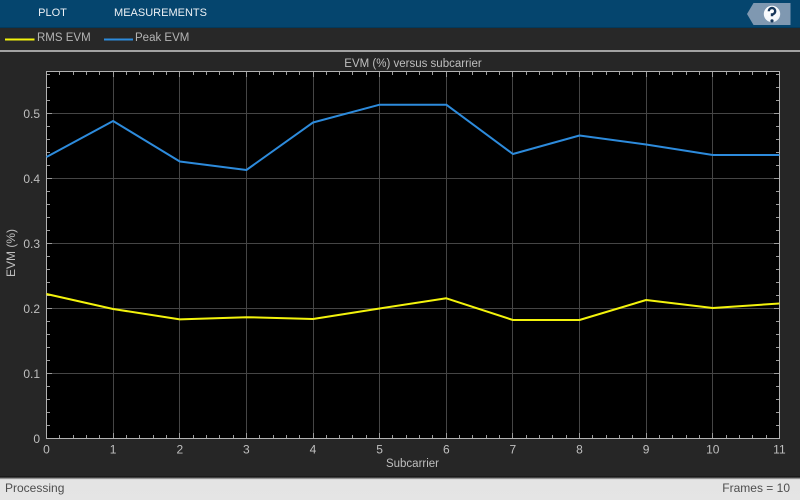 This screenshot has height=500, width=800. Describe the element at coordinates (513, 450) in the screenshot. I see `svg-text: 7` at that location.